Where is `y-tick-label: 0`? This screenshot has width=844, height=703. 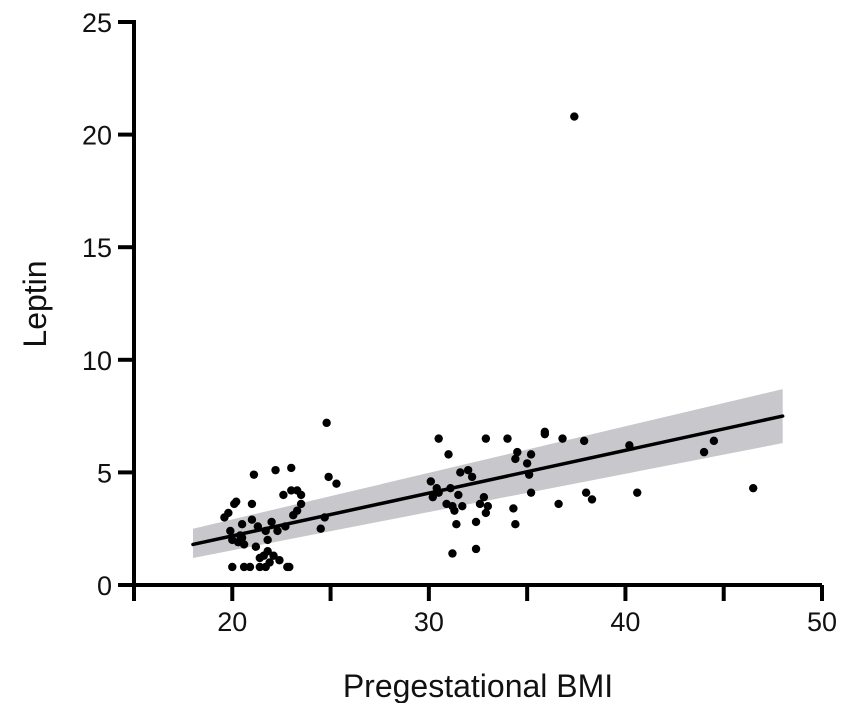
y-tick-label: 0 is located at coordinates (104, 586).